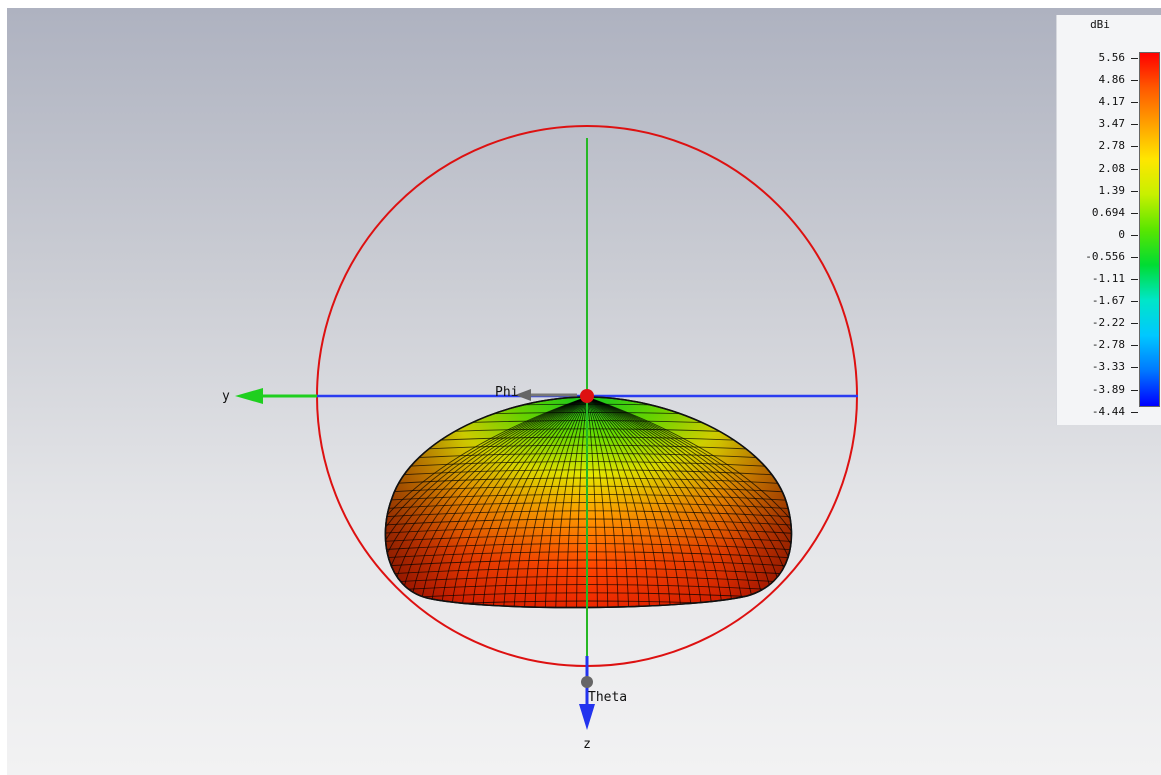 This screenshot has height=775, width=1161. I want to click on colorbar-tick-label: -1.67, so click(1108, 301).